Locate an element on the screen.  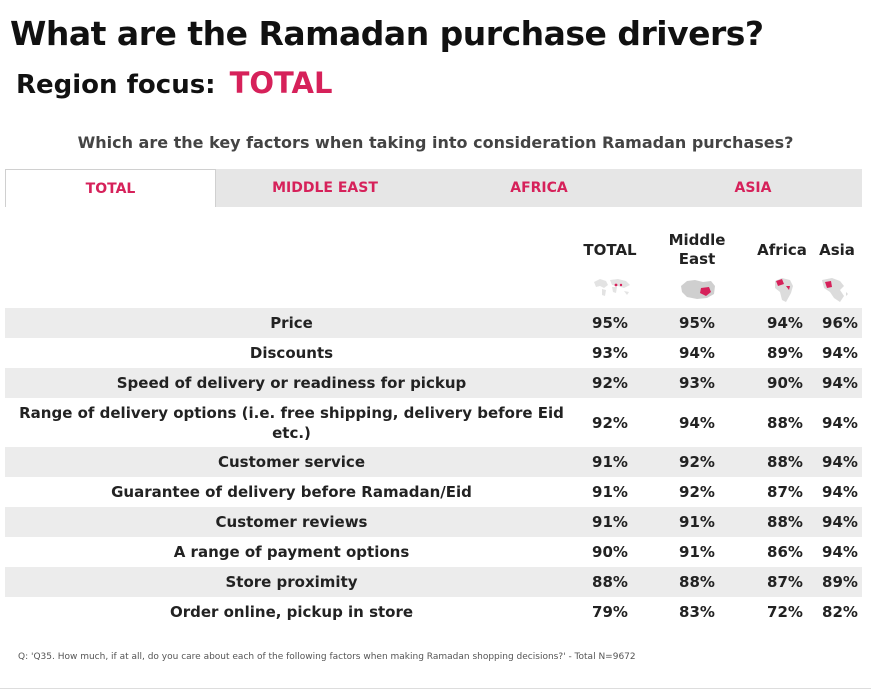
table-row: Price 95% 95% 94% 96% is located at coordinates (433, 323).